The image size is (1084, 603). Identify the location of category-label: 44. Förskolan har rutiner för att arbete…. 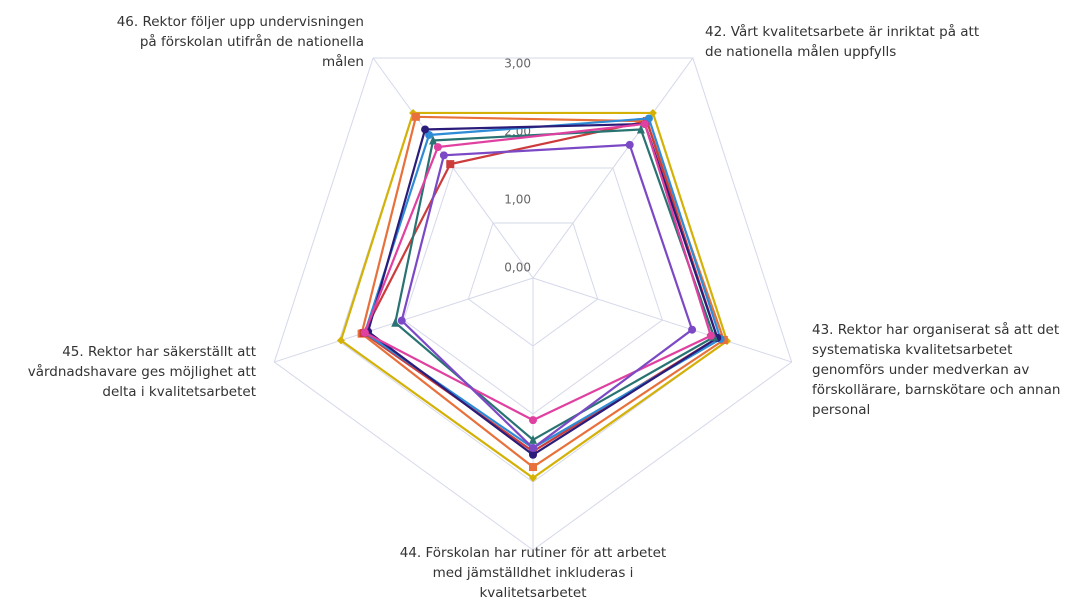
(533, 573).